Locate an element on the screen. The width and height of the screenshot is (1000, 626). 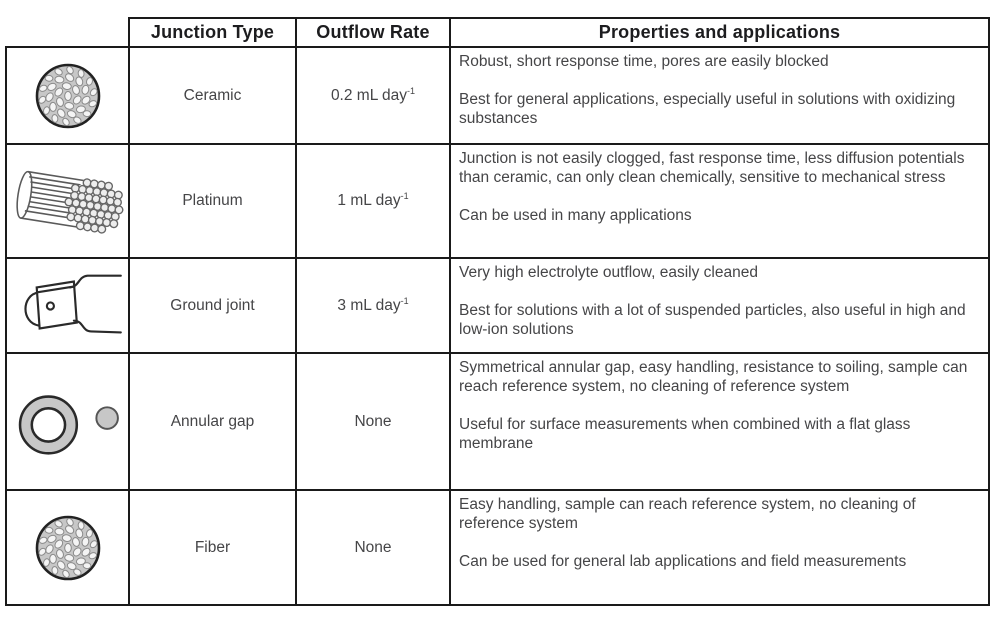
outflow-rate-cell: 1 mL day-1 is located at coordinates (373, 201).